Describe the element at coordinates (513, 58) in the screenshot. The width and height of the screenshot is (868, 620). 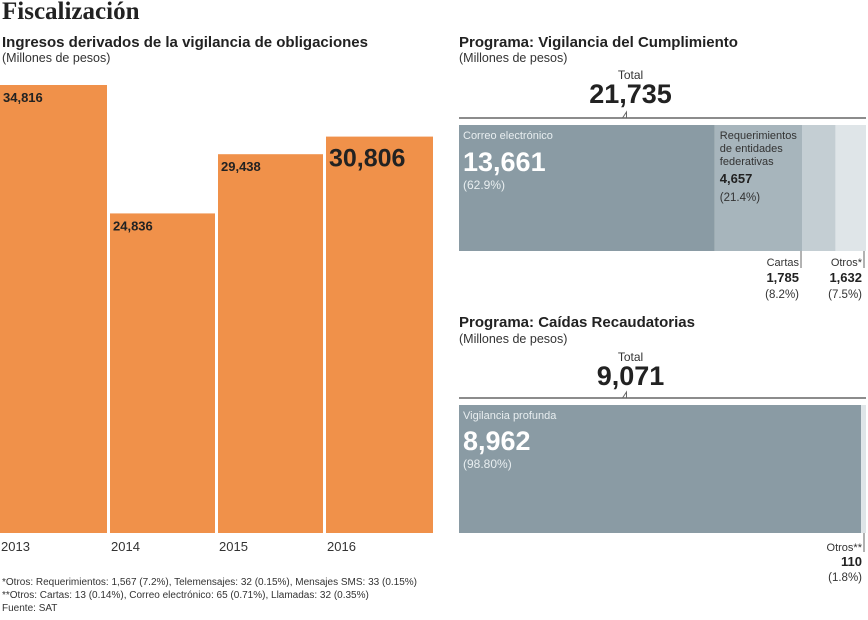
I see `vc-subtitle: (Millones de pesos)` at that location.